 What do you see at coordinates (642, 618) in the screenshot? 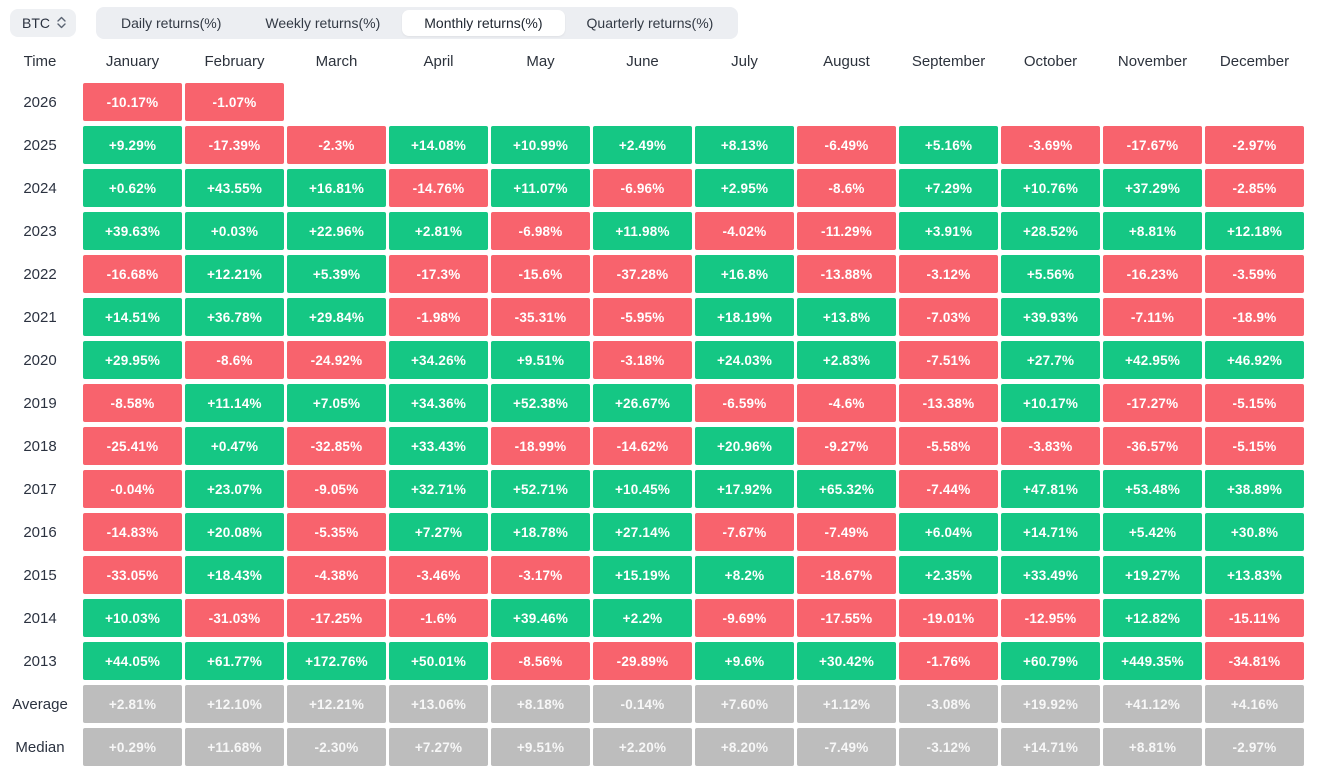
I see `return-cell: +2.2%` at bounding box center [642, 618].